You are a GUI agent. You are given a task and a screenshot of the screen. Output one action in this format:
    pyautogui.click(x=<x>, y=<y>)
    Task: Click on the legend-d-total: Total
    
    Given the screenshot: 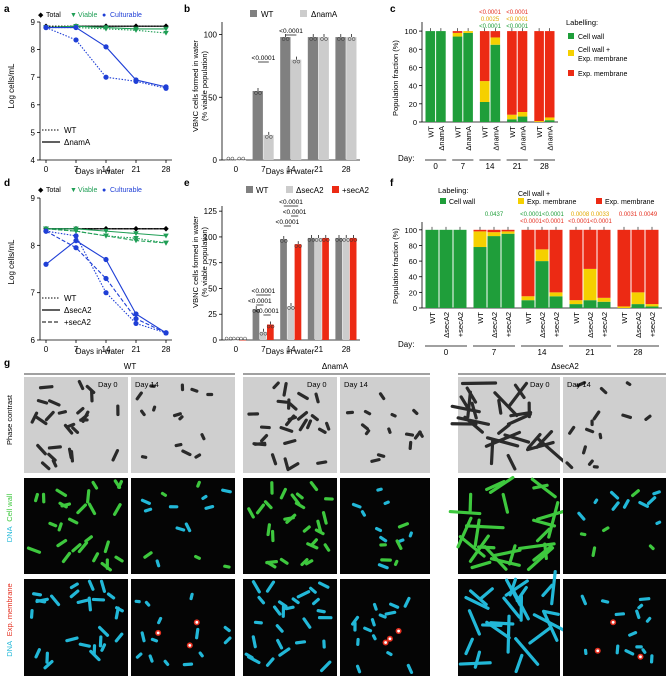 What is the action you would take?
    pyautogui.click(x=53, y=190)
    